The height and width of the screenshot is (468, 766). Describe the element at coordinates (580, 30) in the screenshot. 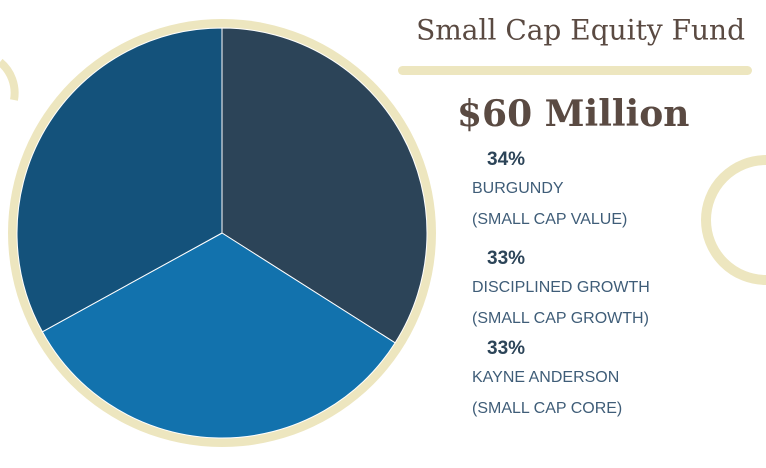

I see `chart-title: Small Cap Equity Fund` at that location.